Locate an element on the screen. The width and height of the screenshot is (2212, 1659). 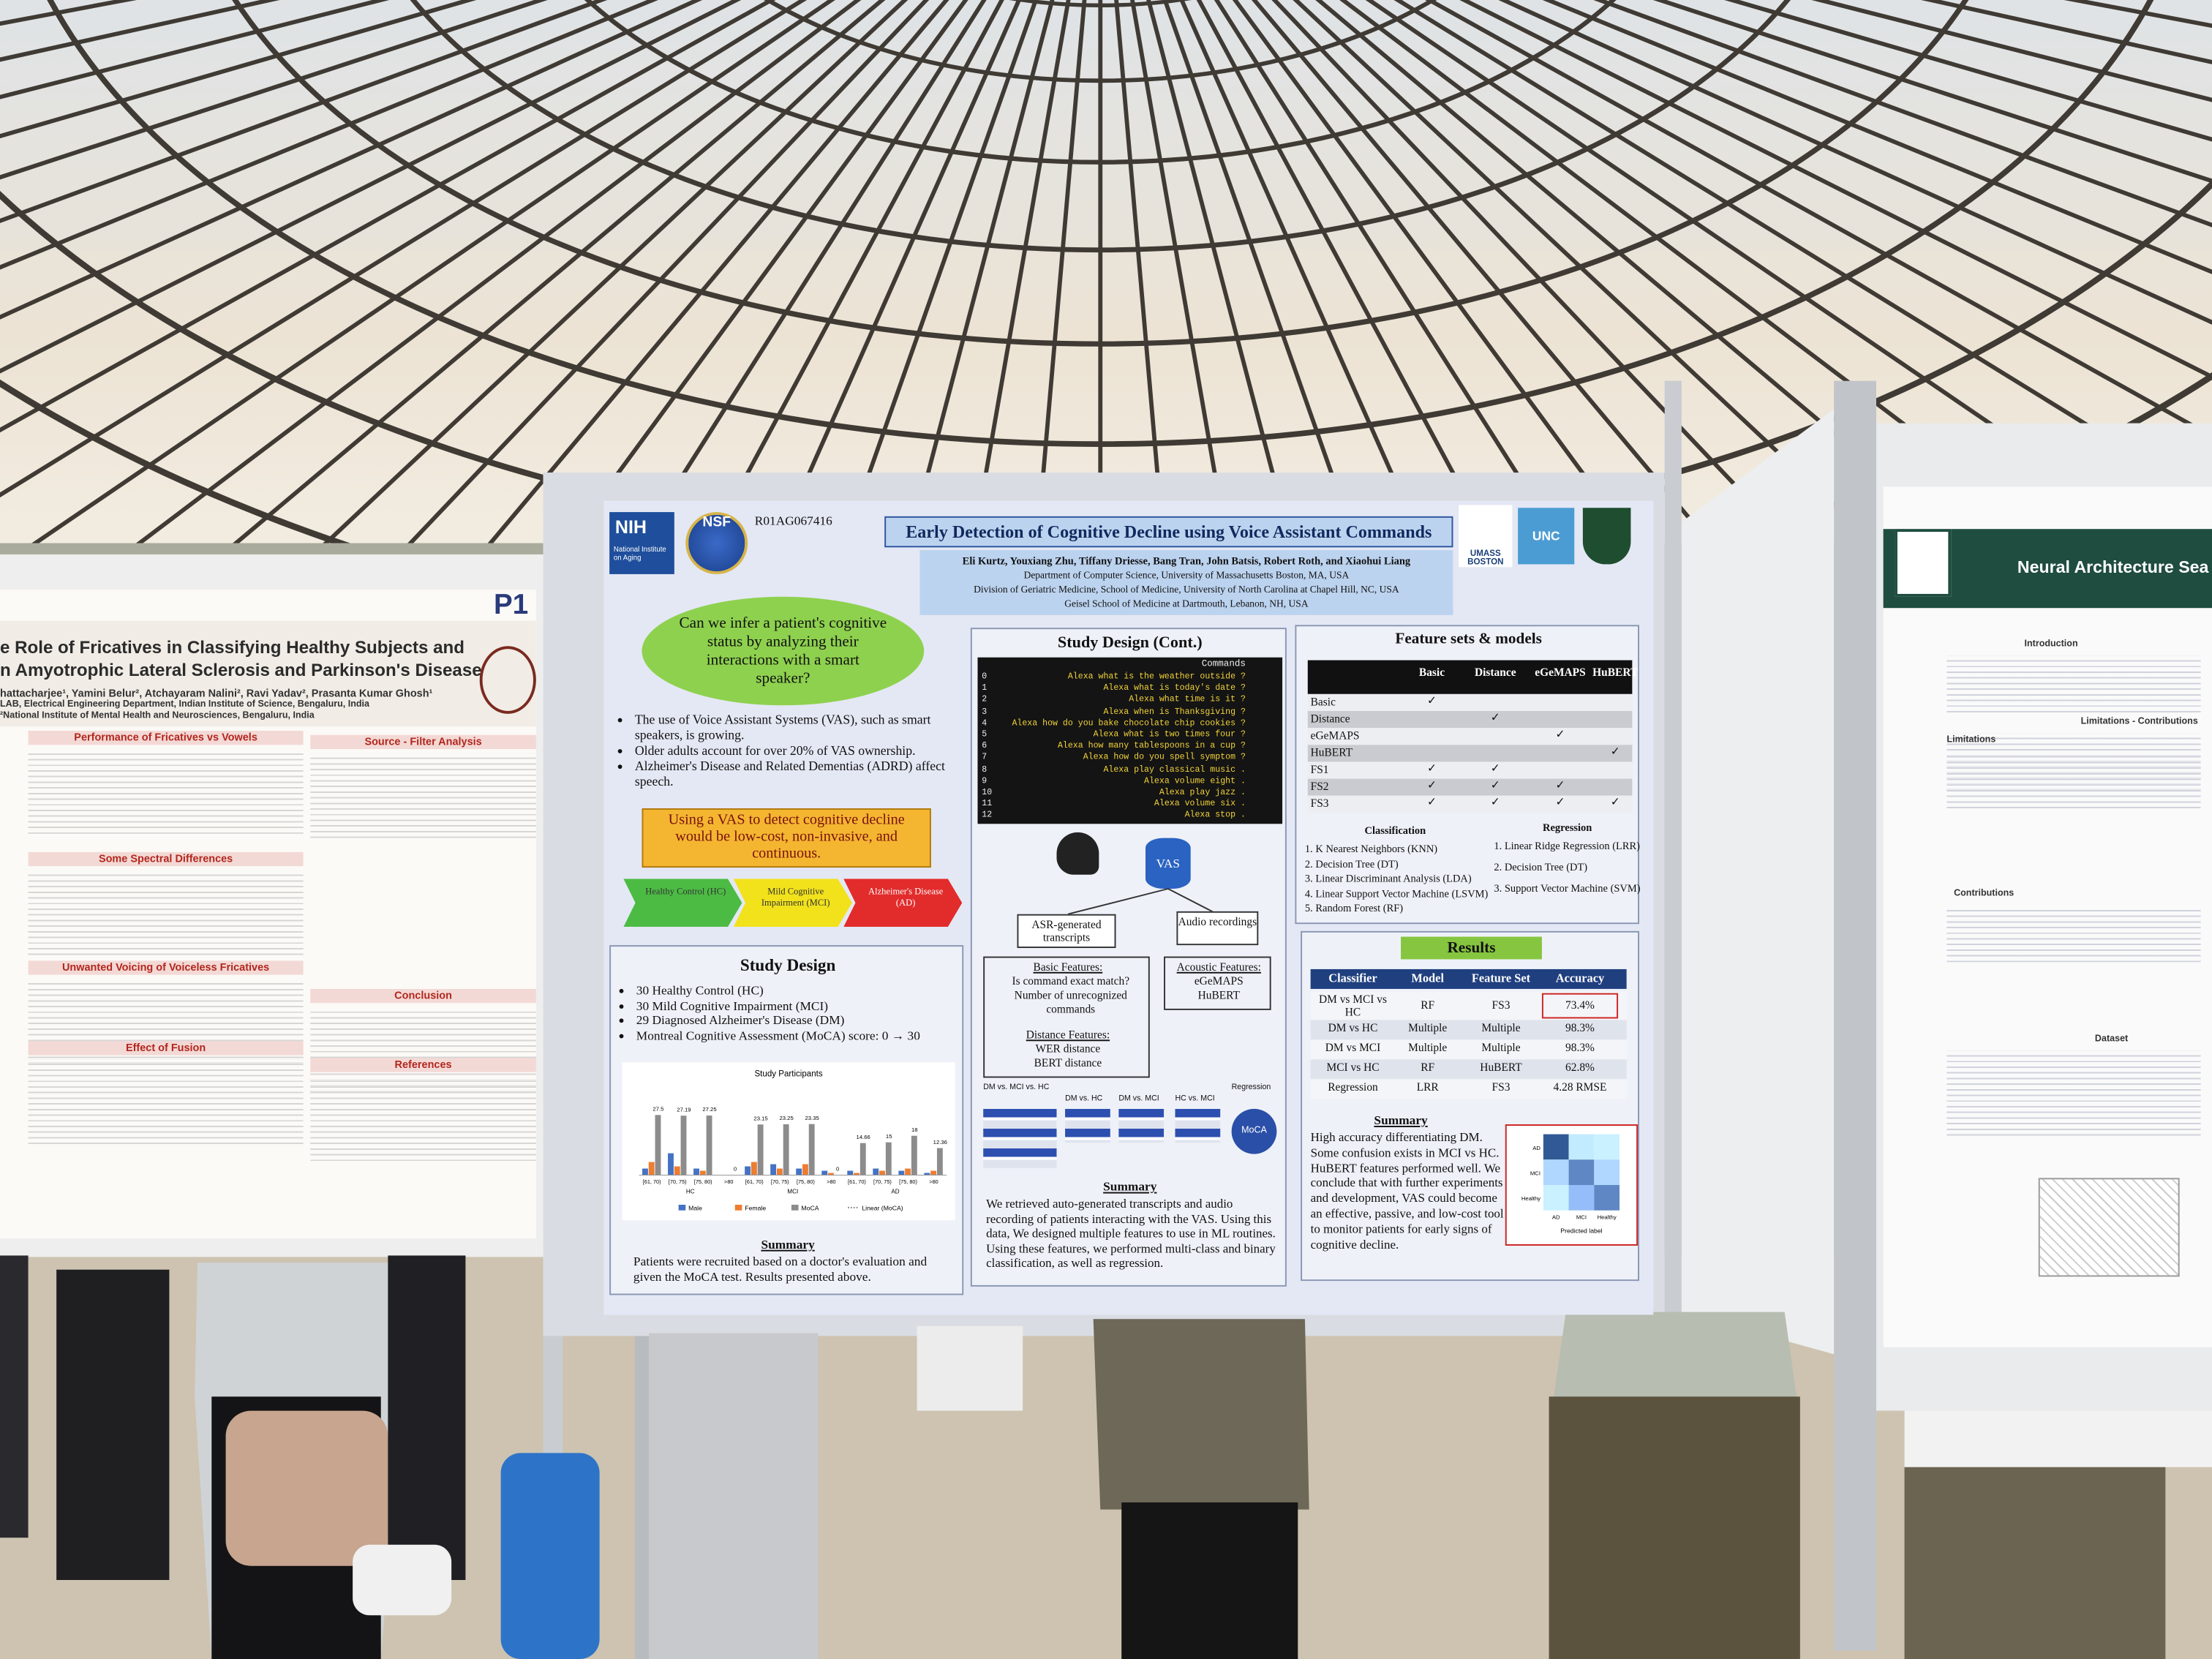
sub-heading: Regression is located at coordinates (1568, 827).